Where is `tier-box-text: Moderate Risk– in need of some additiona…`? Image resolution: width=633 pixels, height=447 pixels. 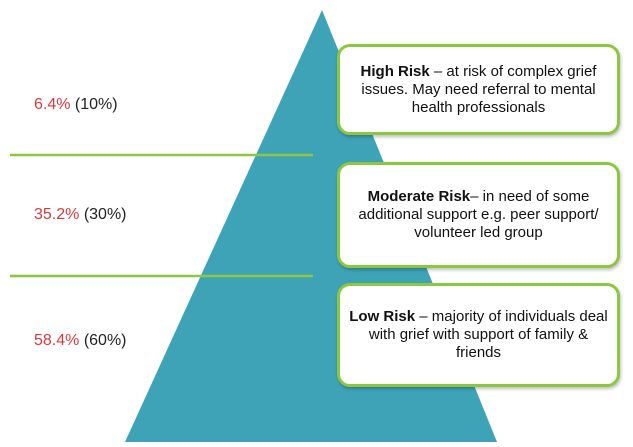 tier-box-text: Moderate Risk– in need of some additiona… is located at coordinates (478, 215).